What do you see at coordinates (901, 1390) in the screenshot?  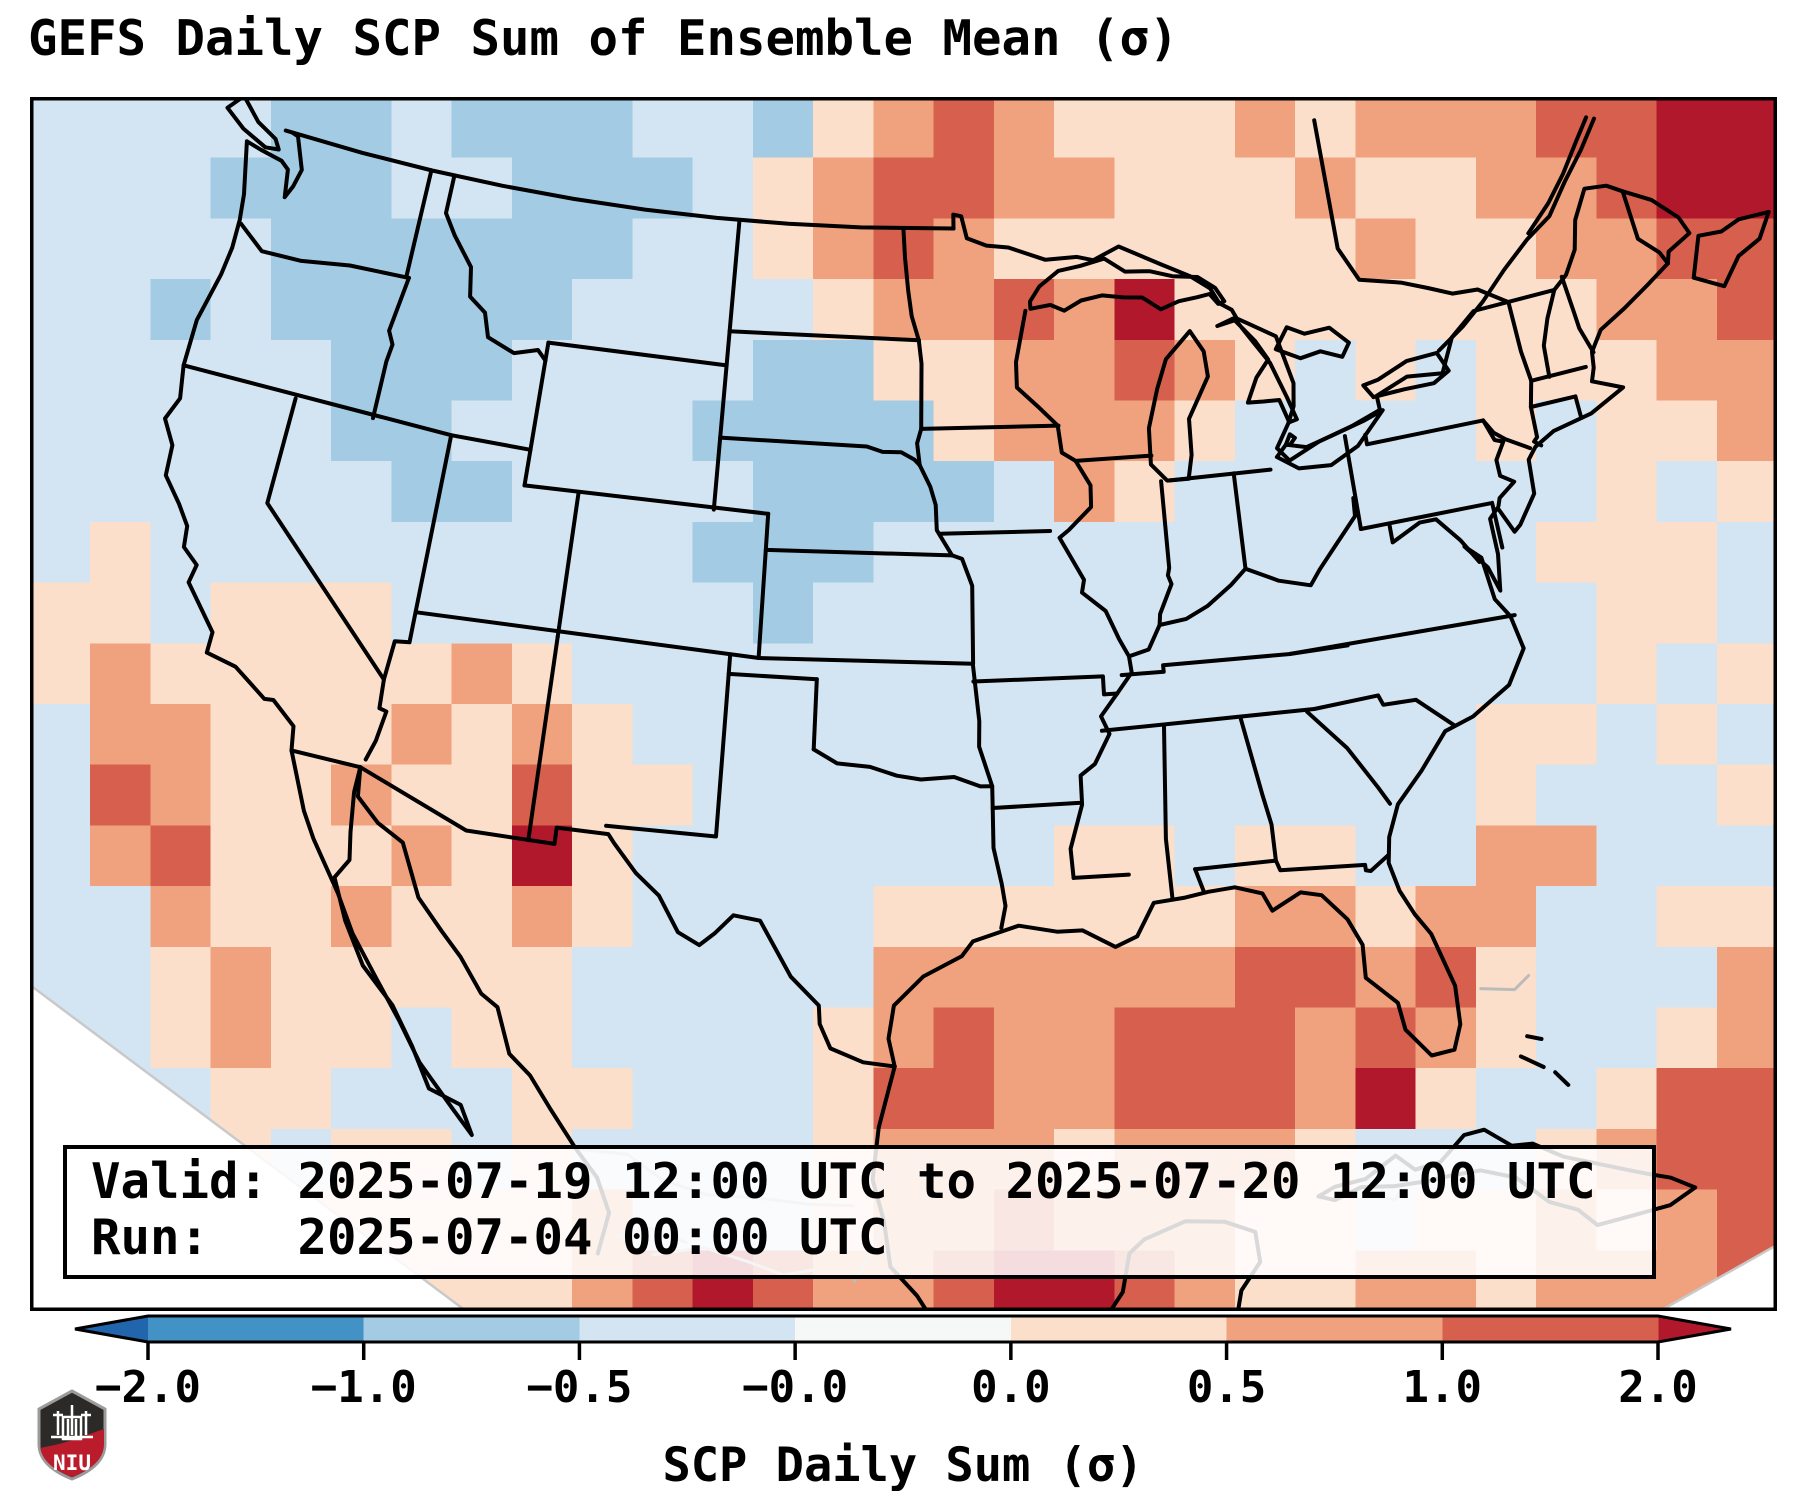 I see `colorbar-tick-labels: −2.0 −1.0 −0.5 −0.0 0.0 0.5 1.0 2.0` at bounding box center [901, 1390].